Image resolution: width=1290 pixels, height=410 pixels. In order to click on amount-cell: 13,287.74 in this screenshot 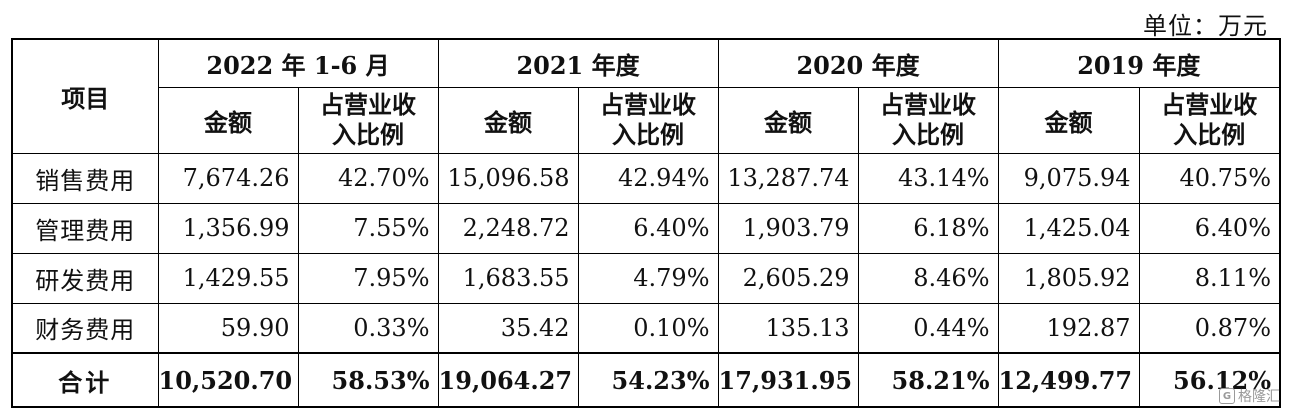, I will do `click(788, 178)`.